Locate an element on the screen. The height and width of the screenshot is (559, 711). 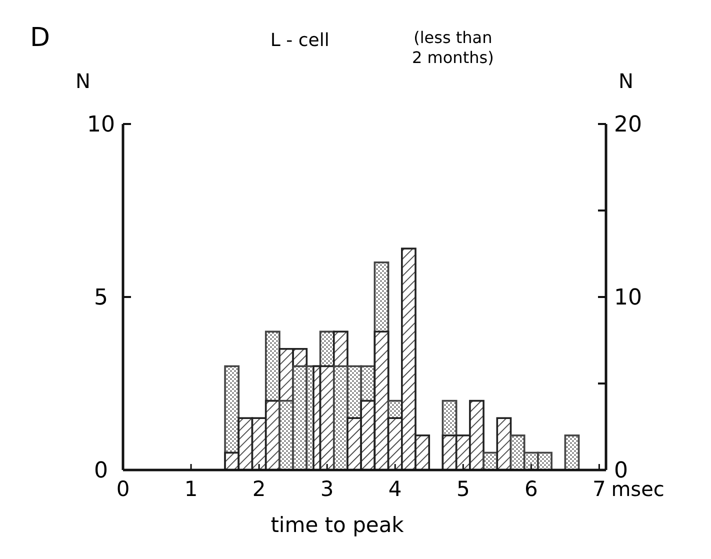
chart-title: L - cell is located at coordinates (300, 40).